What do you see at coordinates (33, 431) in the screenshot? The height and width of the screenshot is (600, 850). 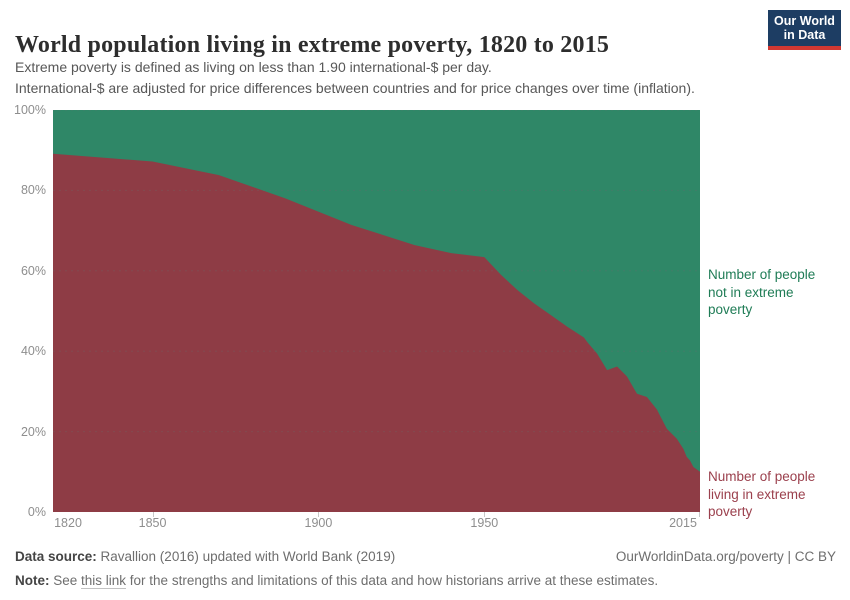 I see `y-axis-label-20: 20%` at bounding box center [33, 431].